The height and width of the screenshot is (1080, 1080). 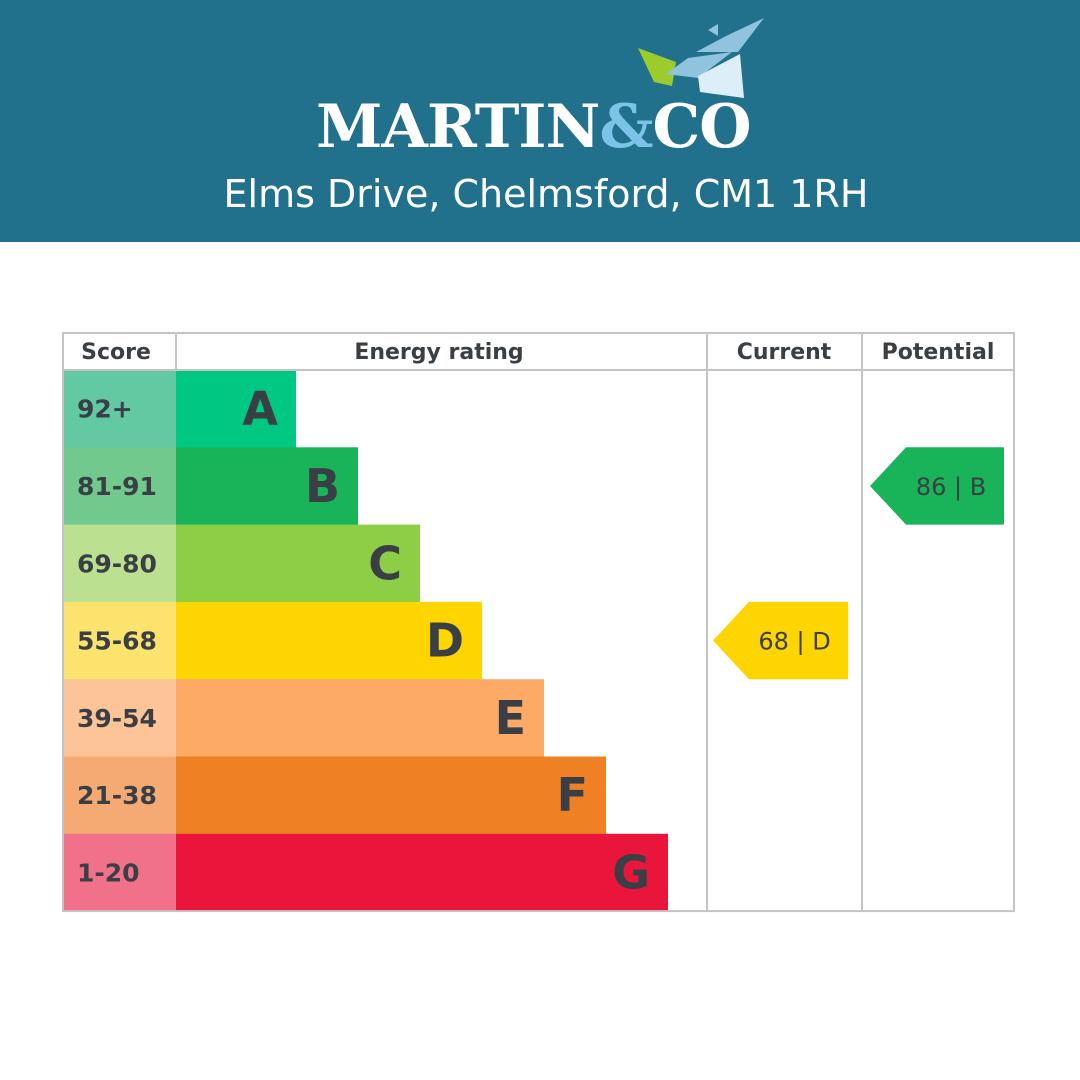 What do you see at coordinates (117, 563) in the screenshot?
I see `score-label-c: 69-80` at bounding box center [117, 563].